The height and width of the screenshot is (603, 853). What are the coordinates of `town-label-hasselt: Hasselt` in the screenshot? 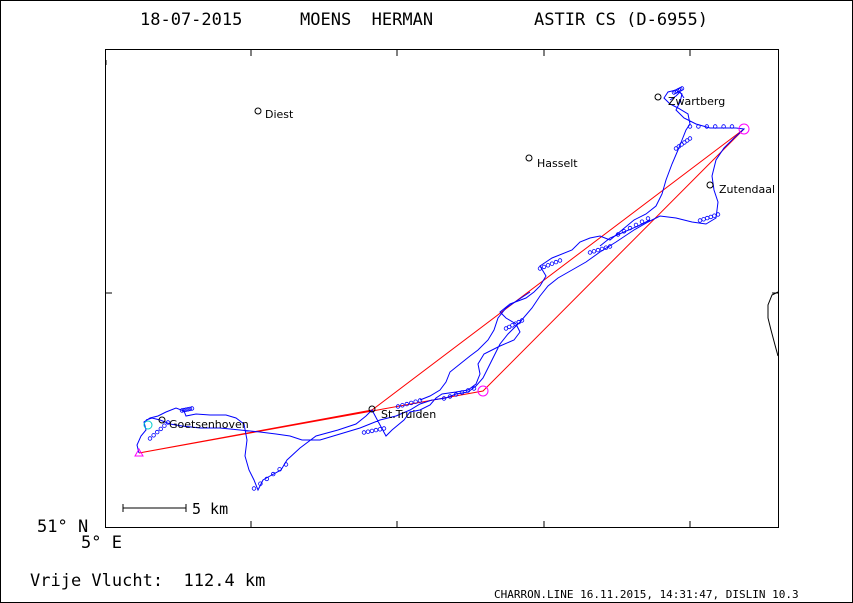 It's located at (557, 163).